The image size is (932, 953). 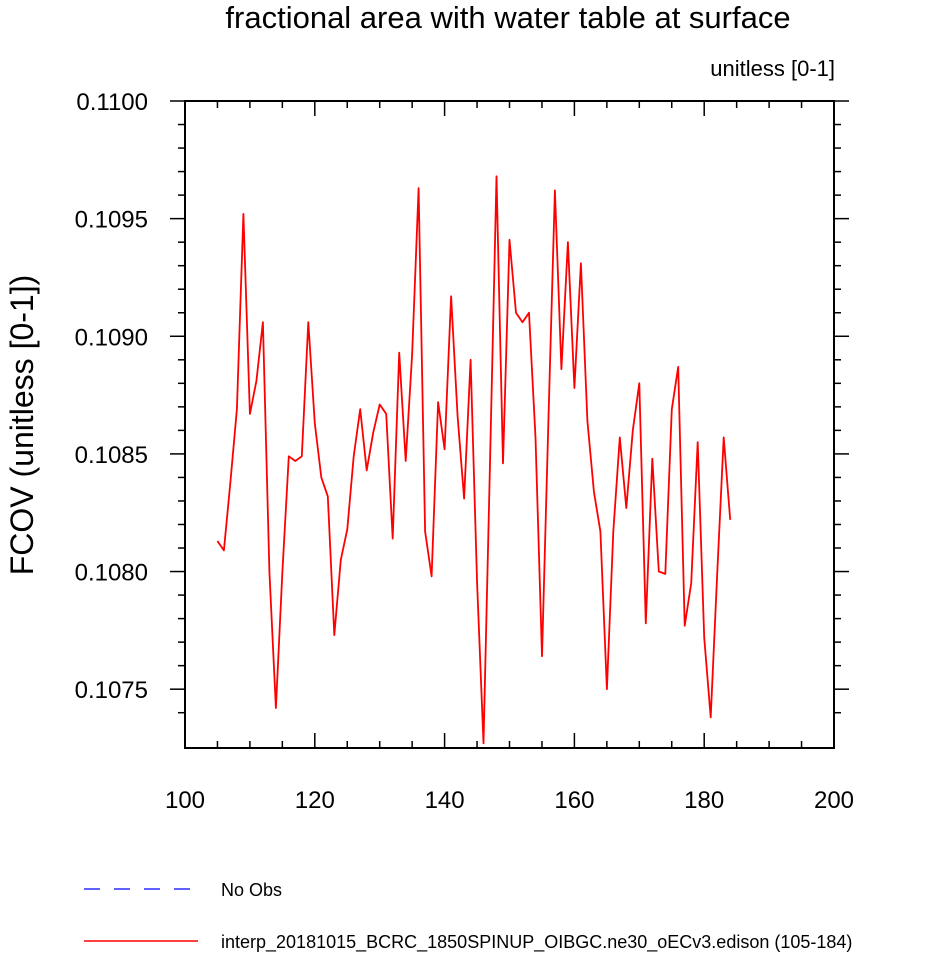 I want to click on x-tick-label: 140, so click(x=445, y=800).